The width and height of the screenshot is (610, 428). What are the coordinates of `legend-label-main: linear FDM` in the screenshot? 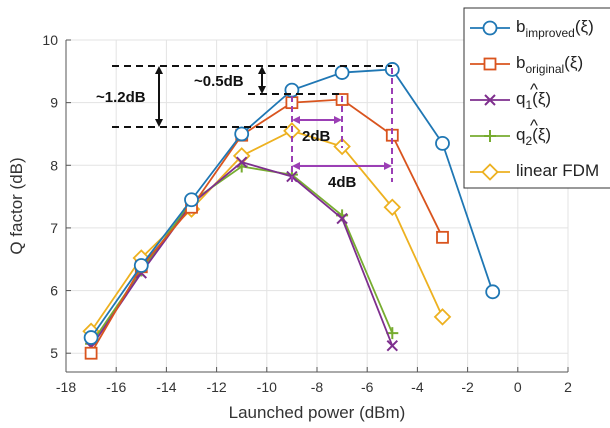 It's located at (557, 170).